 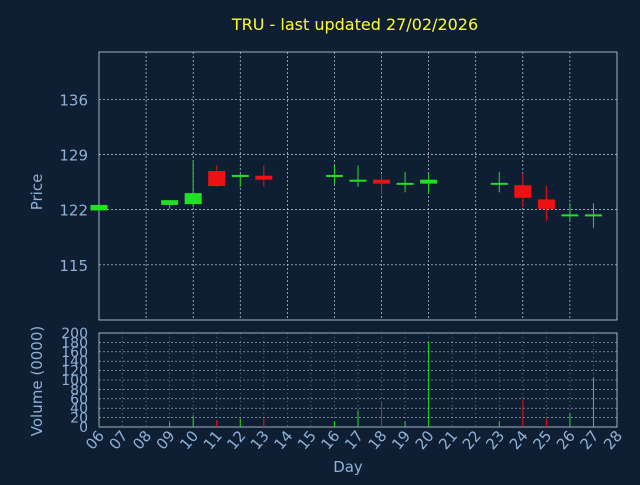 I want to click on volume-tick-label: 140, so click(x=74, y=362).